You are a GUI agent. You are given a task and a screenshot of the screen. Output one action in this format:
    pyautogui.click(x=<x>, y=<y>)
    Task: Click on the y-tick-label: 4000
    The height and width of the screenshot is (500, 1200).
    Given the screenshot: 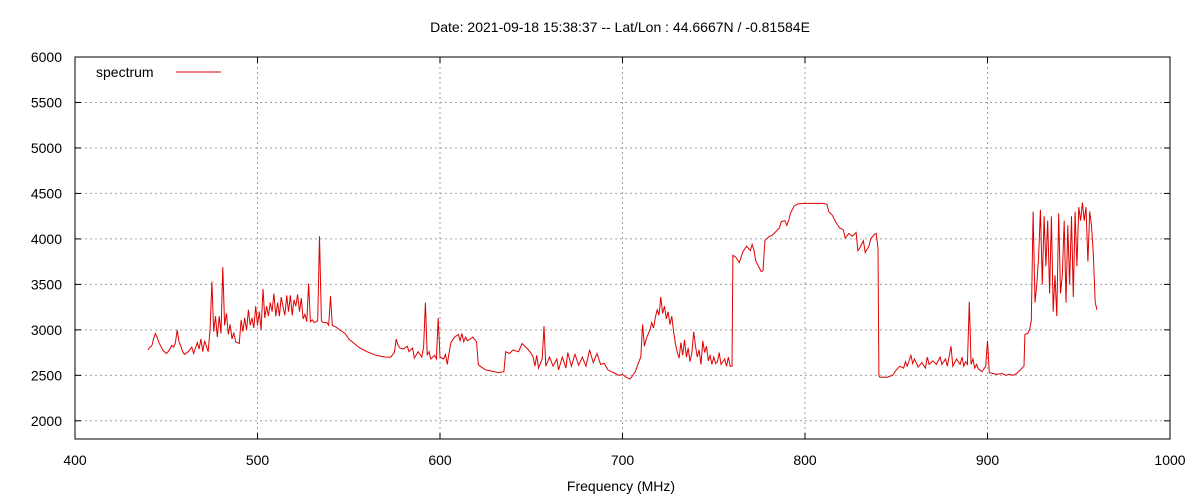 What is the action you would take?
    pyautogui.click(x=46, y=239)
    